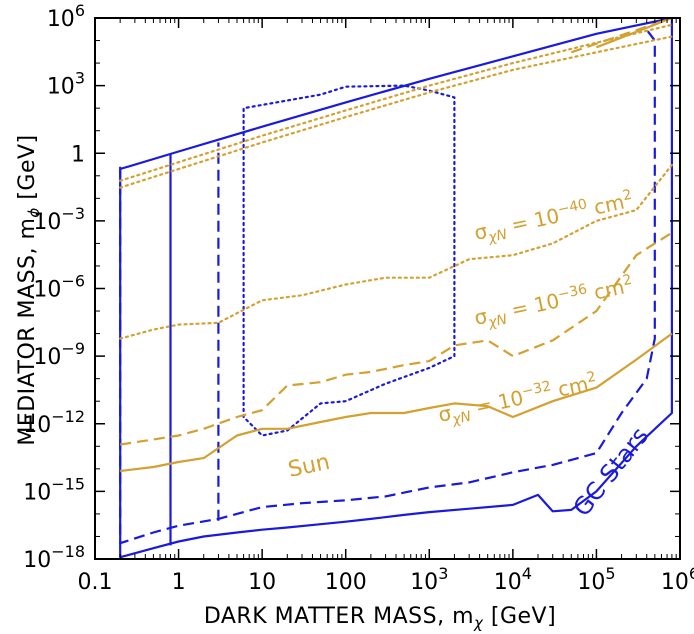 The width and height of the screenshot is (694, 634). I want to click on y-tick-label-5: 10⁻³, so click(59, 219).